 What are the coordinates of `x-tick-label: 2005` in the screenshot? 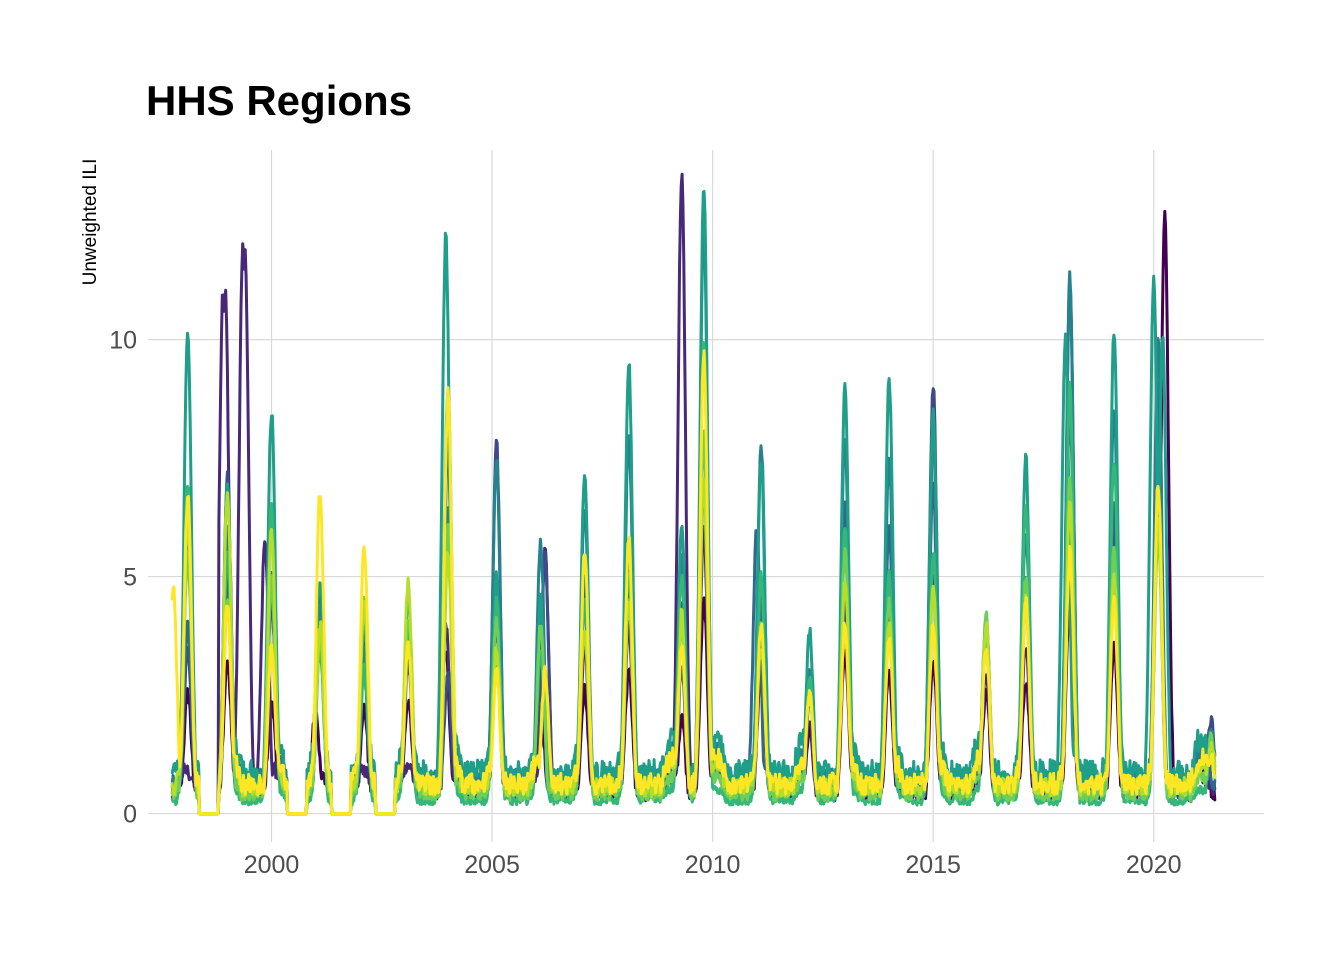 It's located at (492, 865).